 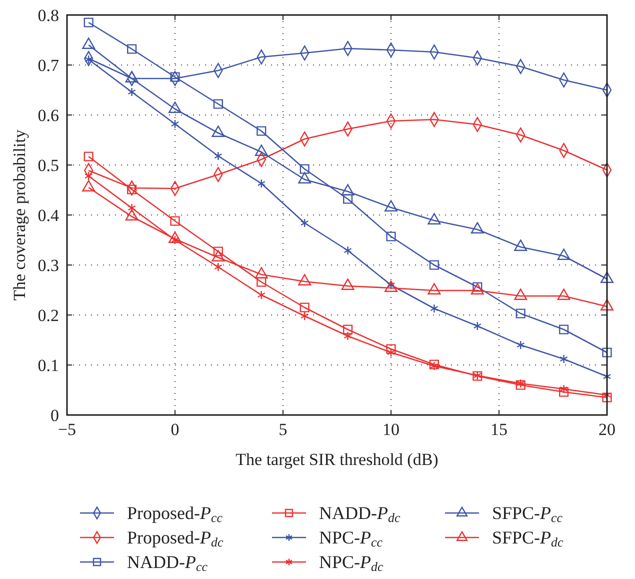 What do you see at coordinates (48, 15) in the screenshot?
I see `y-tick-label: 0.8` at bounding box center [48, 15].